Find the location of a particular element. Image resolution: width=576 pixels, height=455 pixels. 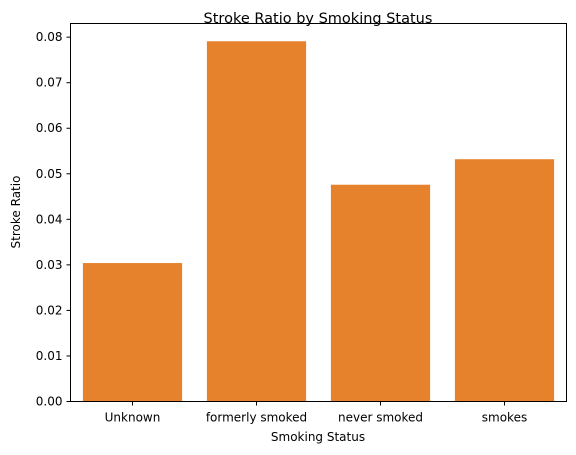

y-tick-label: 0.07 is located at coordinates (49, 83).